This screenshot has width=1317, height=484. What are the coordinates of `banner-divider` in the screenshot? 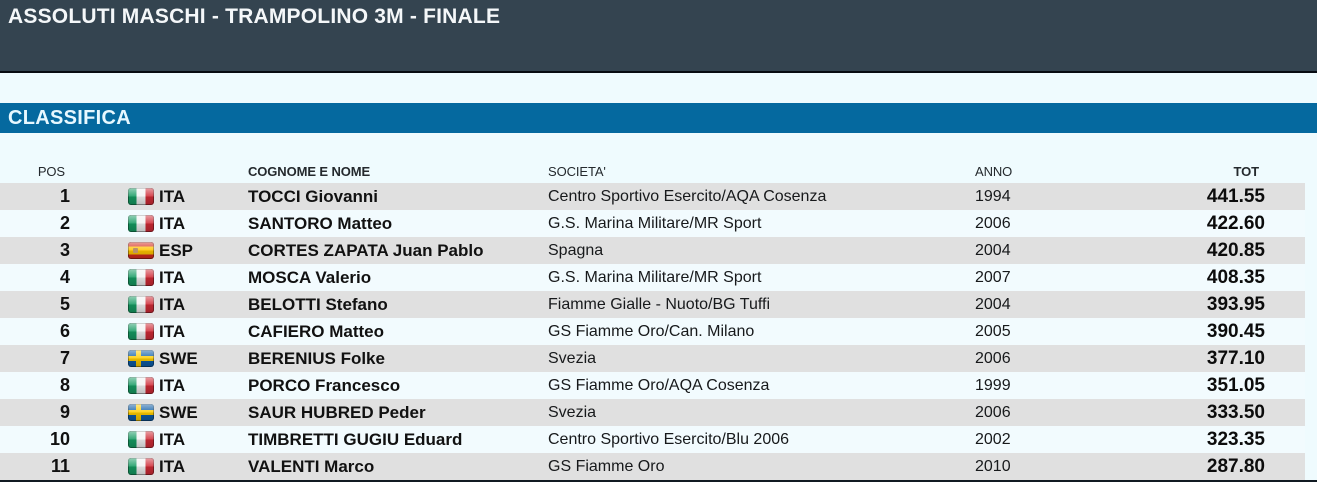 It's located at (658, 72).